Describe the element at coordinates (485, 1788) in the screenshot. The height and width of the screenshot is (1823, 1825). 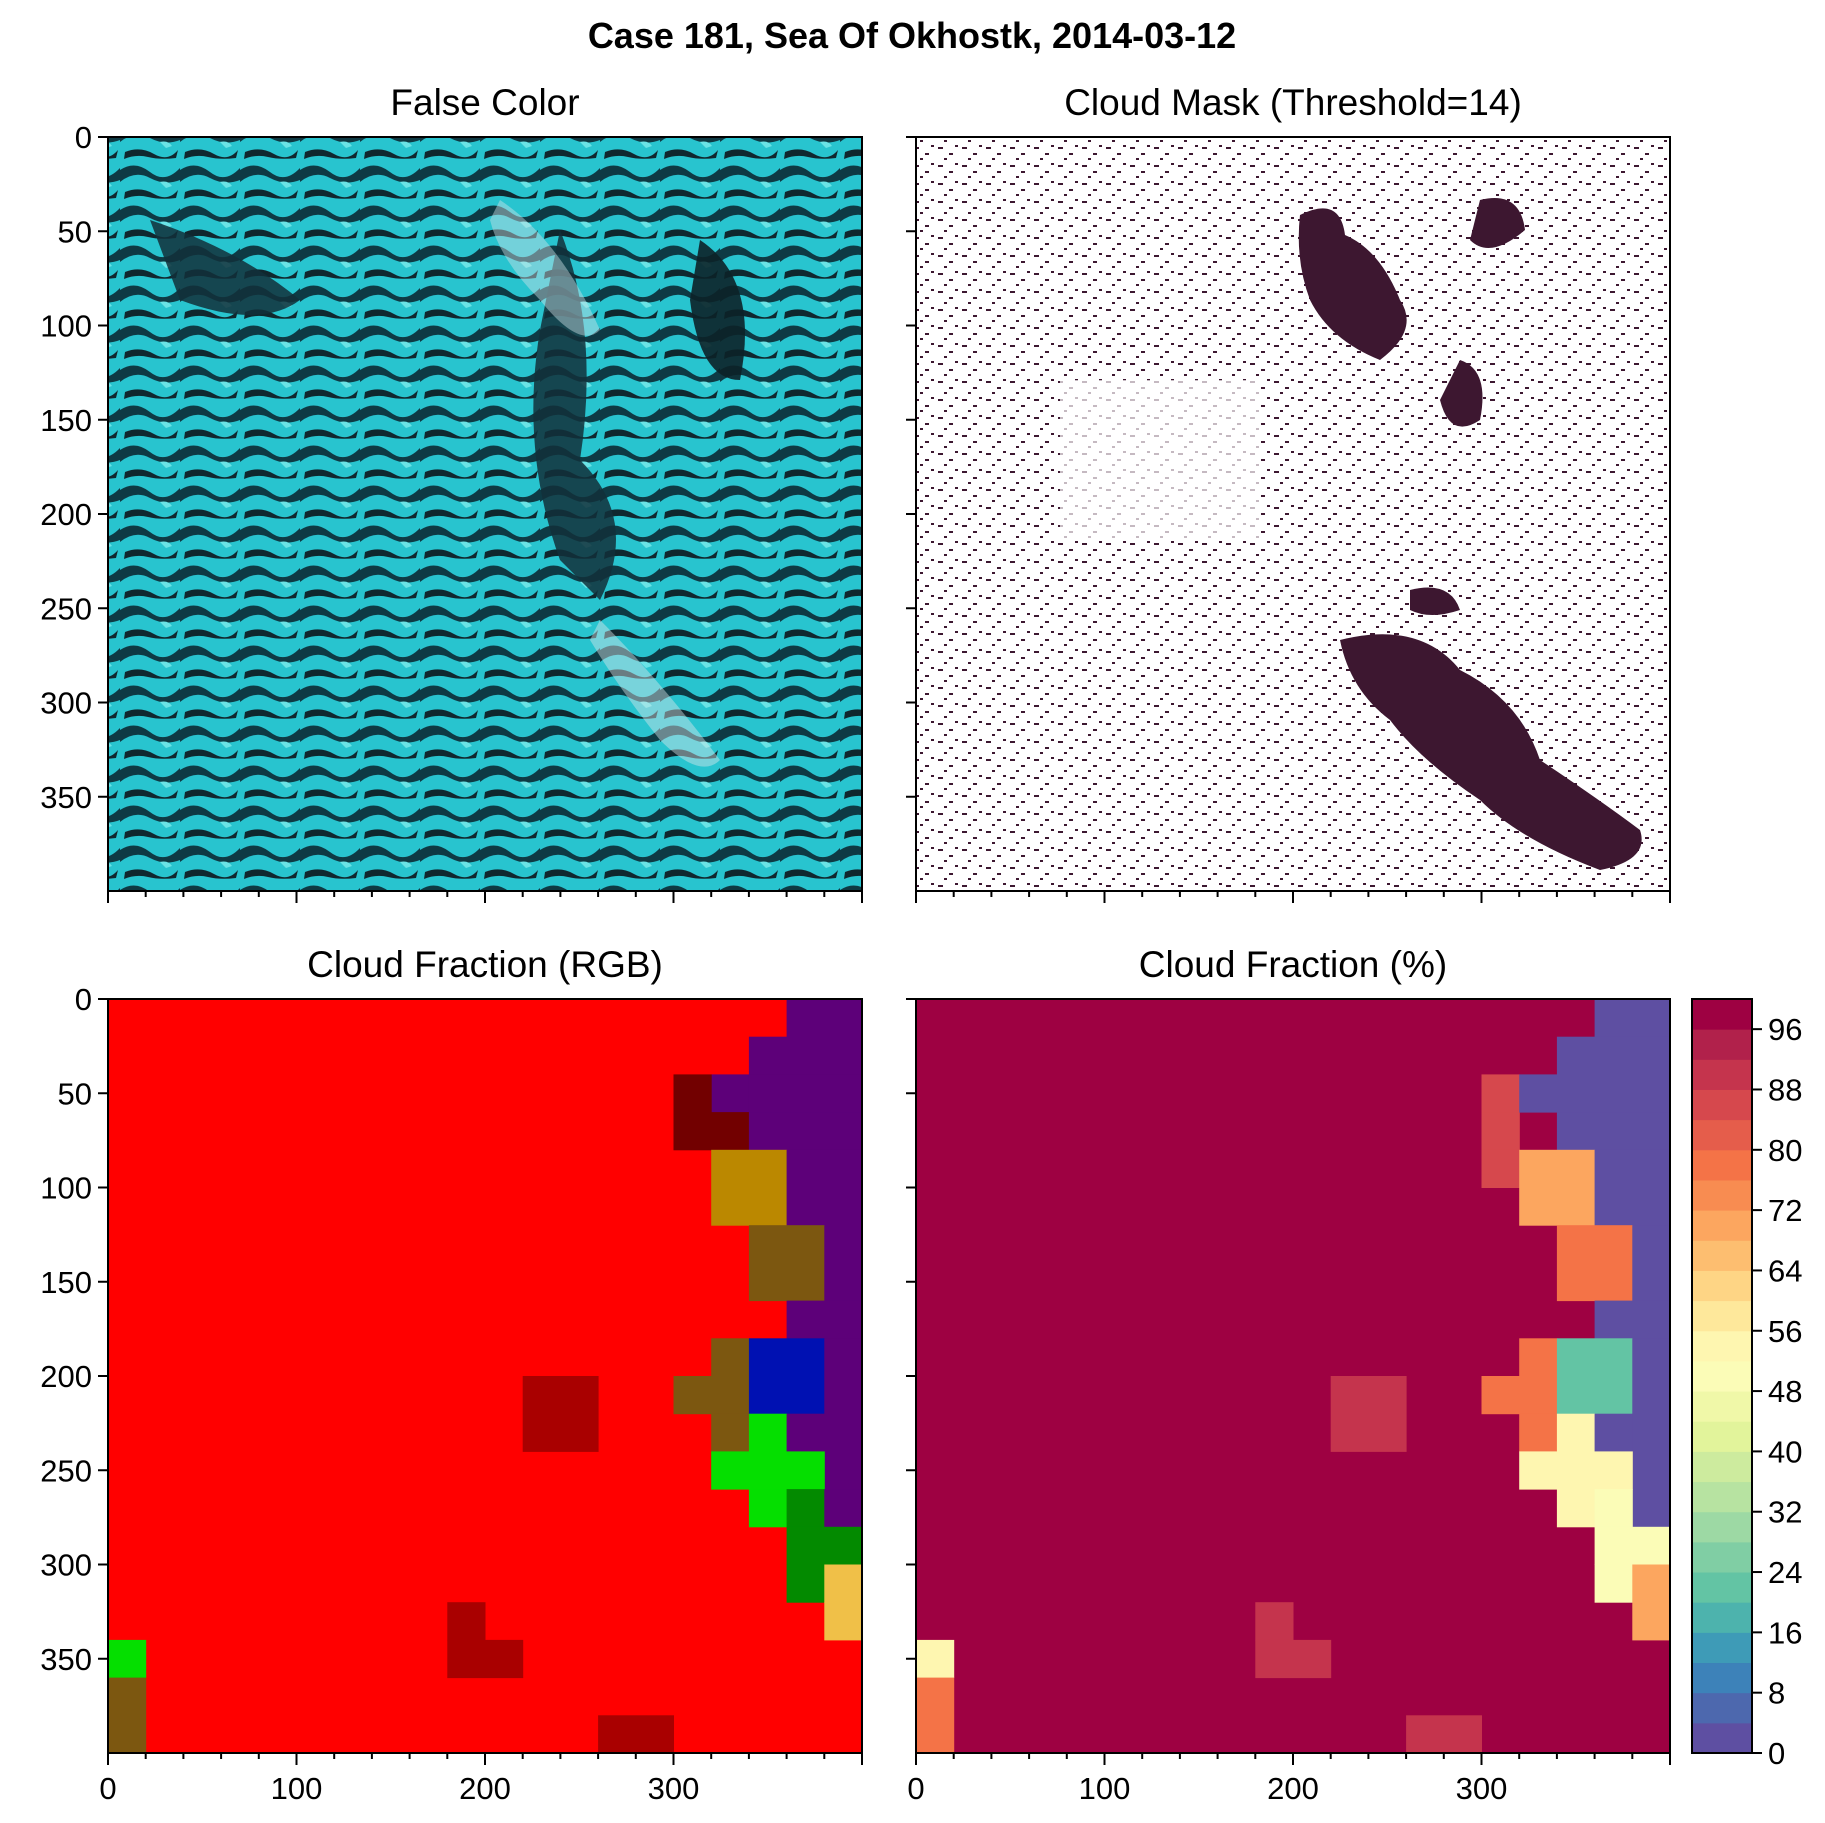
I see `x-tick-label: 200` at that location.